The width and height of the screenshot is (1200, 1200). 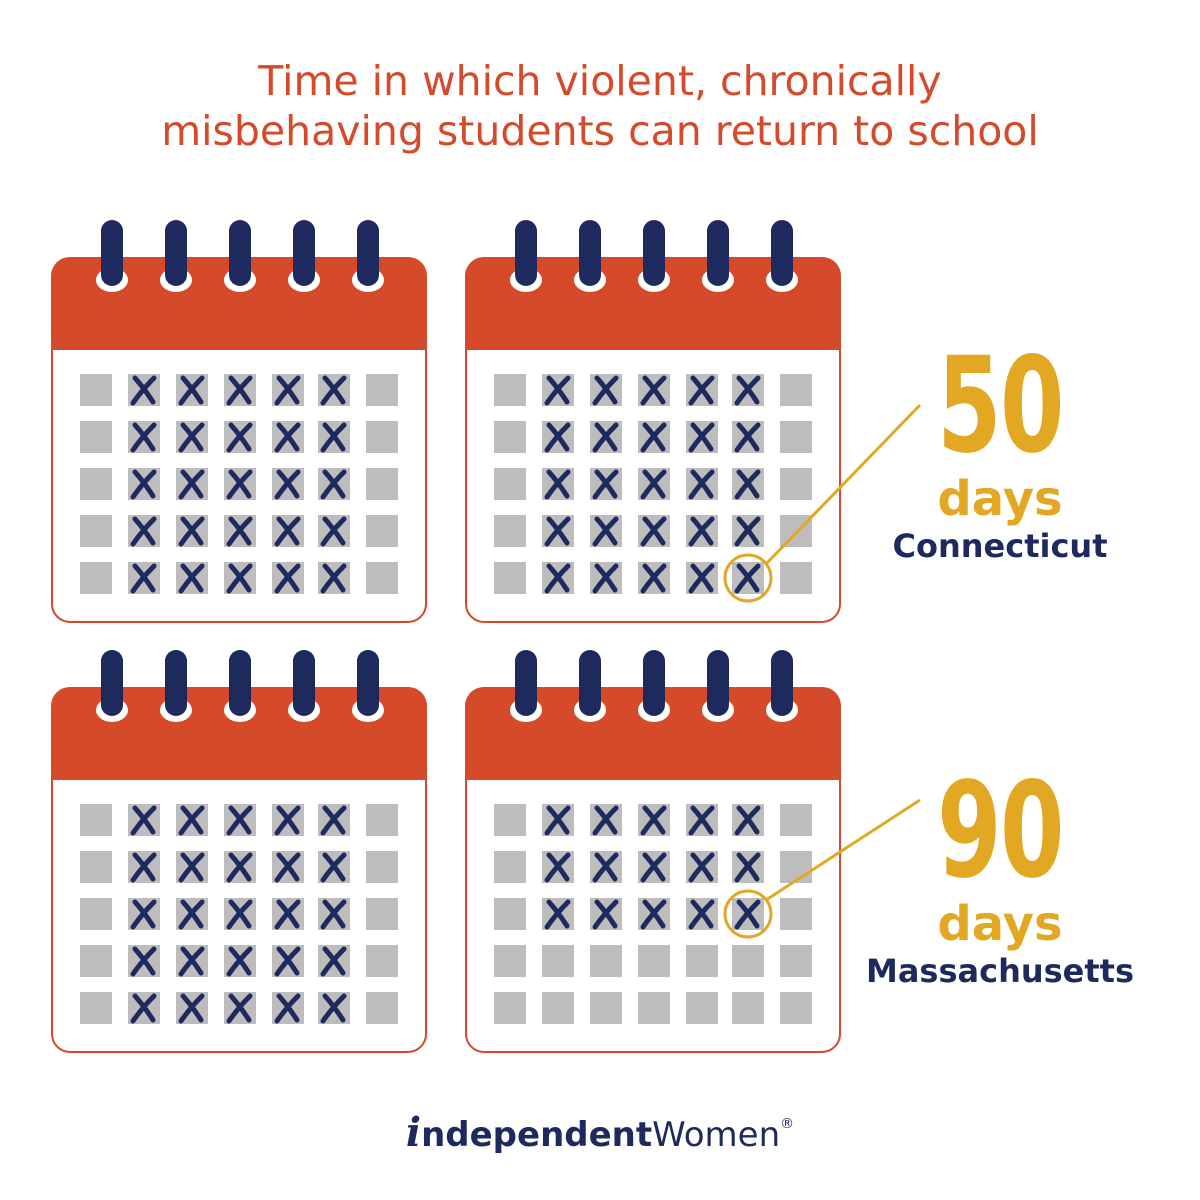 I want to click on connecticut-days-value: 50, so click(x=1000, y=406).